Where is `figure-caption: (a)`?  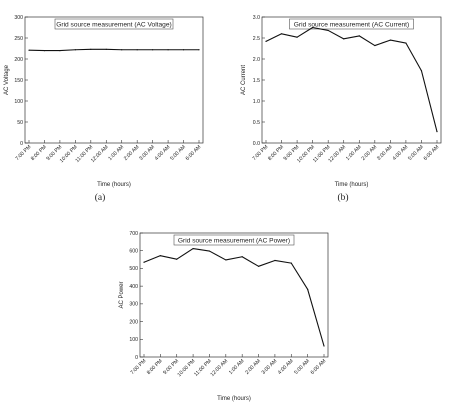
figure-caption: (a) is located at coordinates (100, 197).